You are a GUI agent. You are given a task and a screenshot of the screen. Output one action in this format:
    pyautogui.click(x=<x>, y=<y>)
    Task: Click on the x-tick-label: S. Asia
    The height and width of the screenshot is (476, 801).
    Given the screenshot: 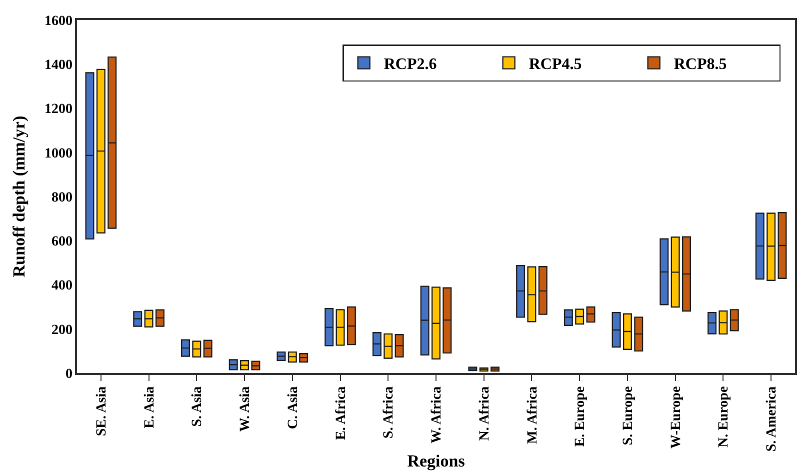 What is the action you would take?
    pyautogui.click(x=198, y=406)
    